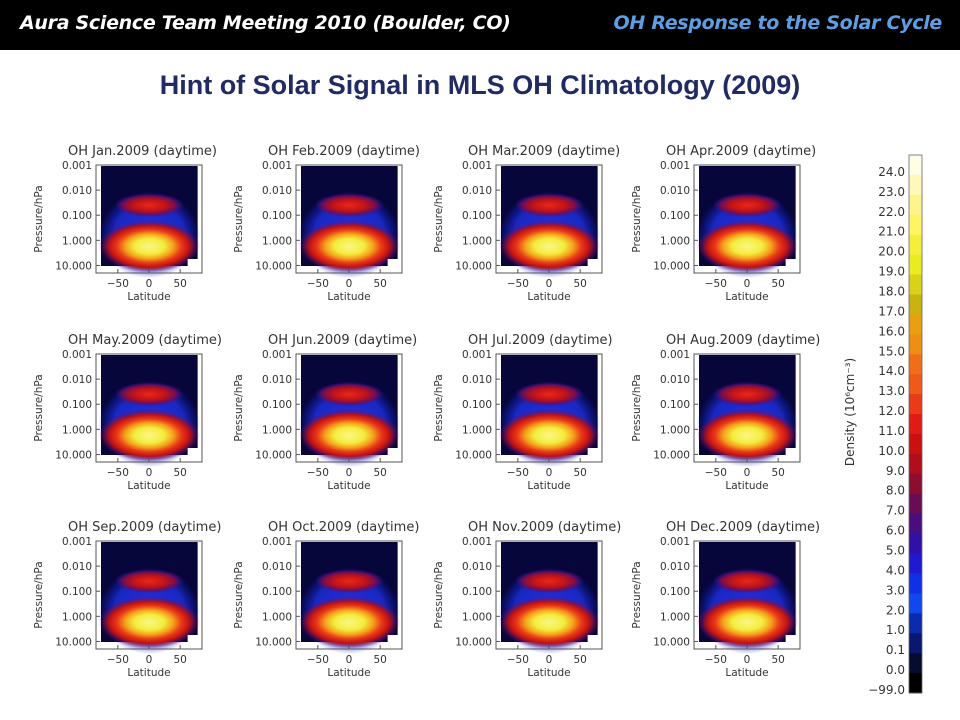  What do you see at coordinates (891, 172) in the screenshot?
I see `colorbar-tick-label: 24.0` at bounding box center [891, 172].